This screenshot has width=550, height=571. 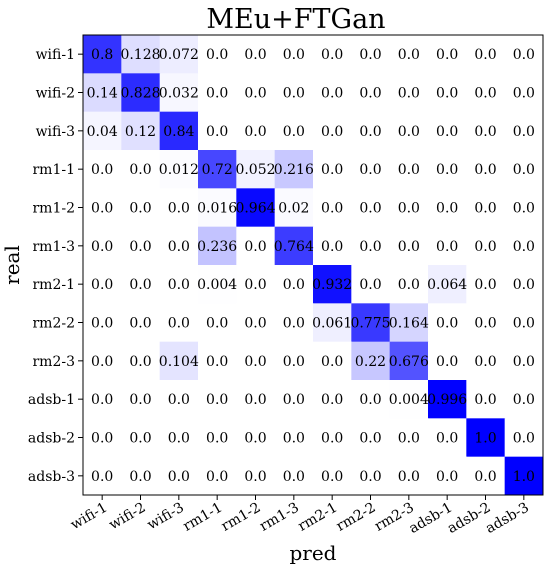 I want to click on x-tick-label: rm2-1, so click(x=317, y=517).